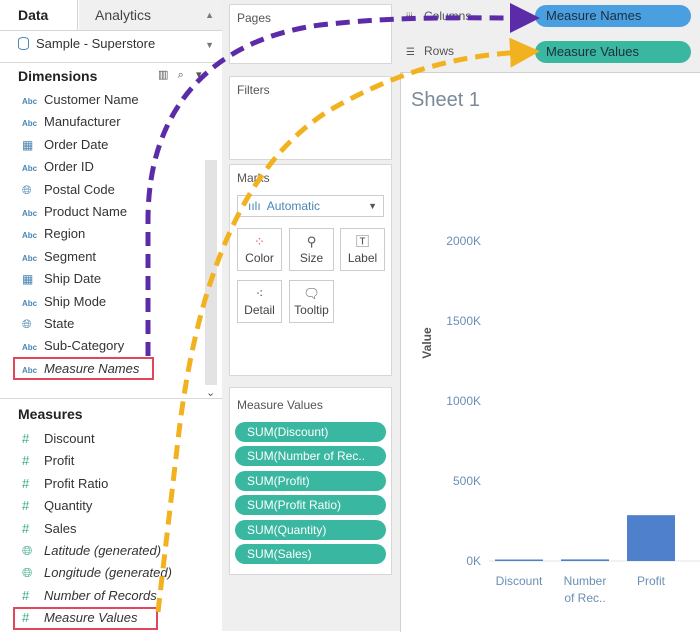  I want to click on measure-quantity: # Quantity, so click(57, 506).